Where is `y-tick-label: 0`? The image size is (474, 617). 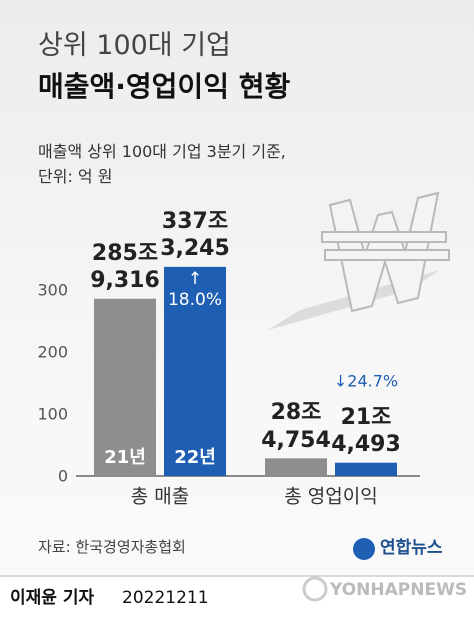 y-tick-label: 0 is located at coordinates (62, 476).